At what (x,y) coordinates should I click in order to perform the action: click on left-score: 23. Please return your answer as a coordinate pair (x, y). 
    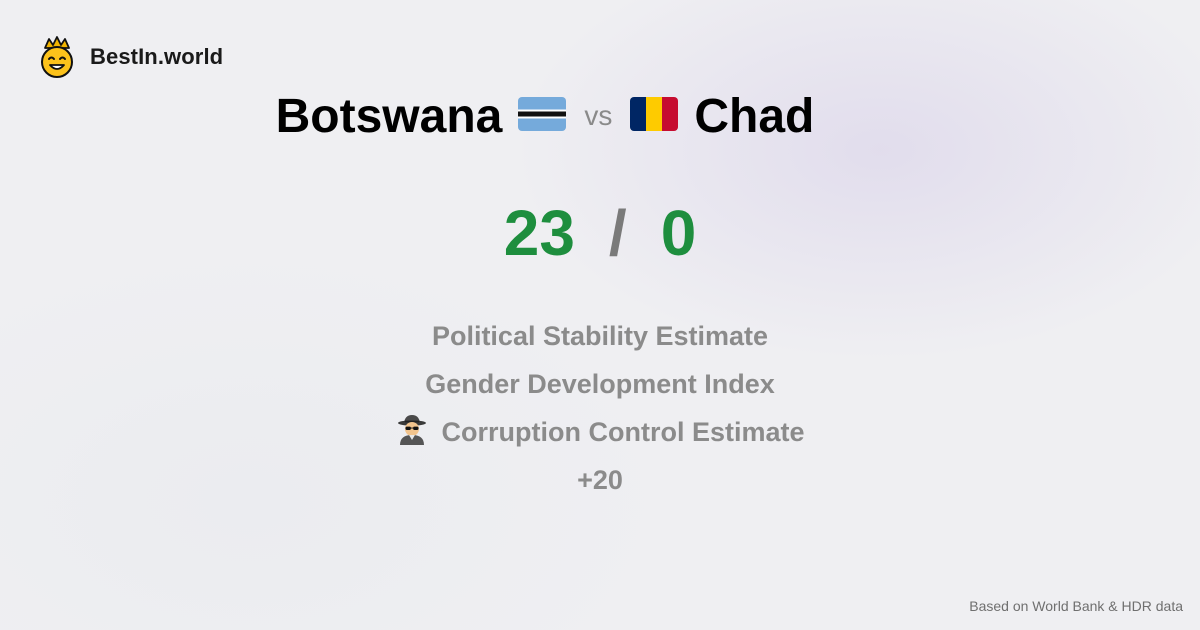
    Looking at the image, I should click on (539, 233).